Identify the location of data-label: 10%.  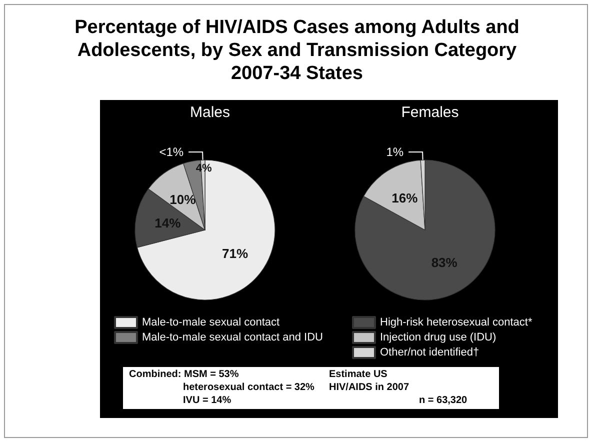
(183, 199).